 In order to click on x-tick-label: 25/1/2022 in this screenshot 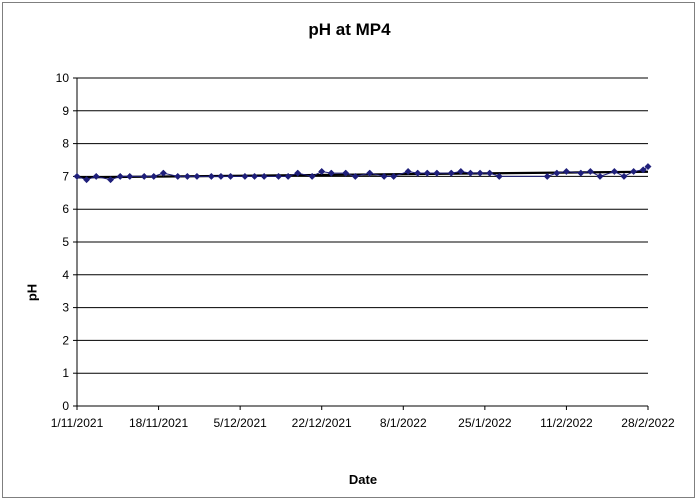, I will do `click(485, 423)`.